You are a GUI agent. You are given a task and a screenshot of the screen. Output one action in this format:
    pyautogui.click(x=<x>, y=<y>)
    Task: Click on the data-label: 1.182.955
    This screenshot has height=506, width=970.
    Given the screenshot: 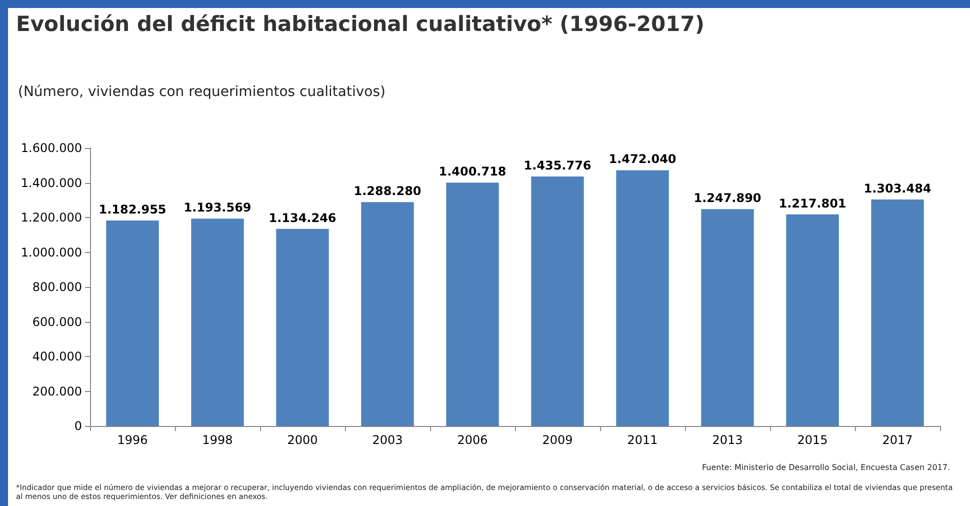 What is the action you would take?
    pyautogui.click(x=132, y=209)
    